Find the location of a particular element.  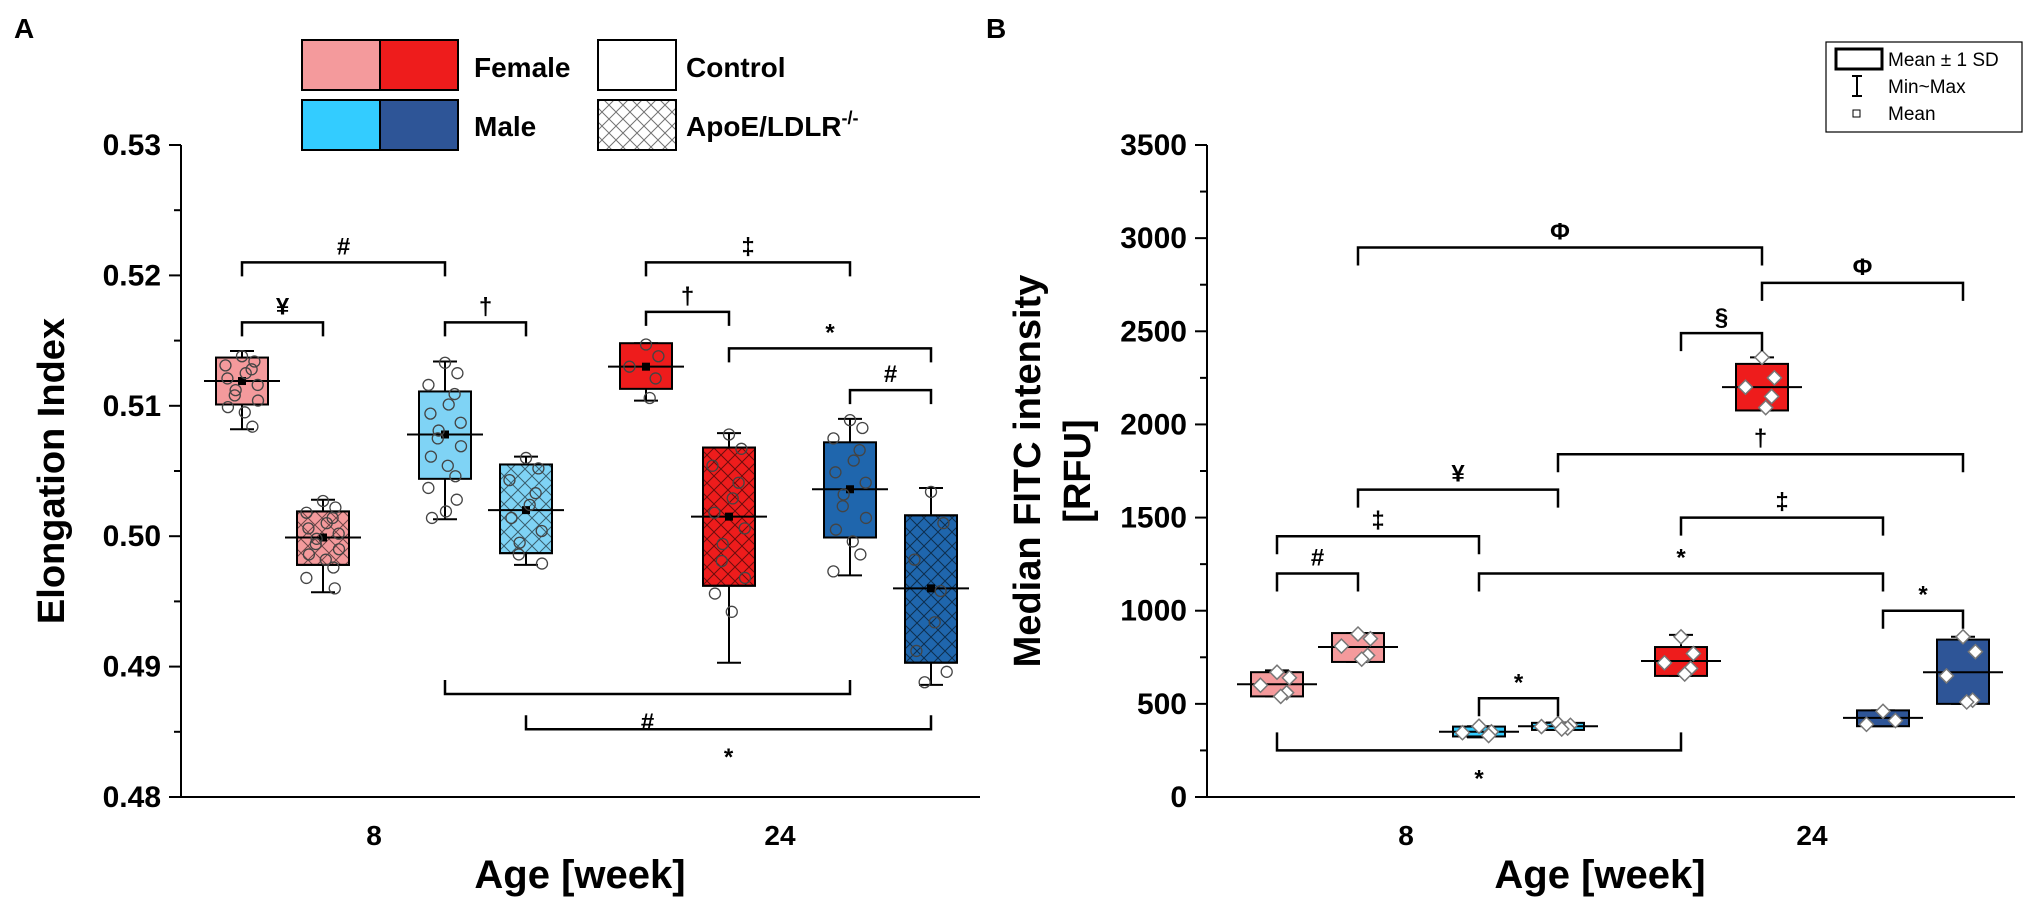

legend-b-mean-swatch is located at coordinates (1856, 113).